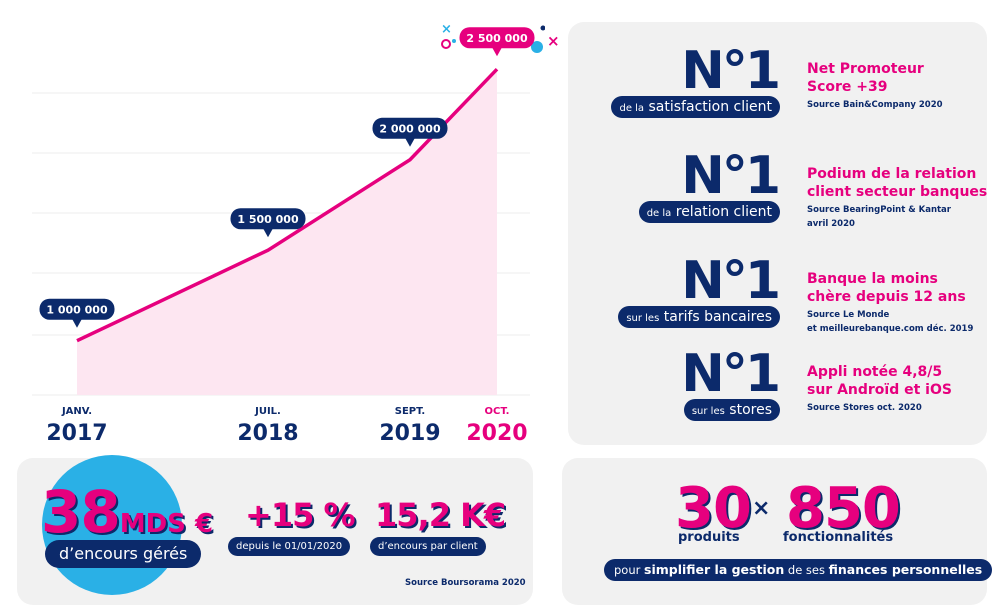 This screenshot has height=616, width=1000. Describe the element at coordinates (723, 212) in the screenshot. I see `tag-text: relation client` at that location.